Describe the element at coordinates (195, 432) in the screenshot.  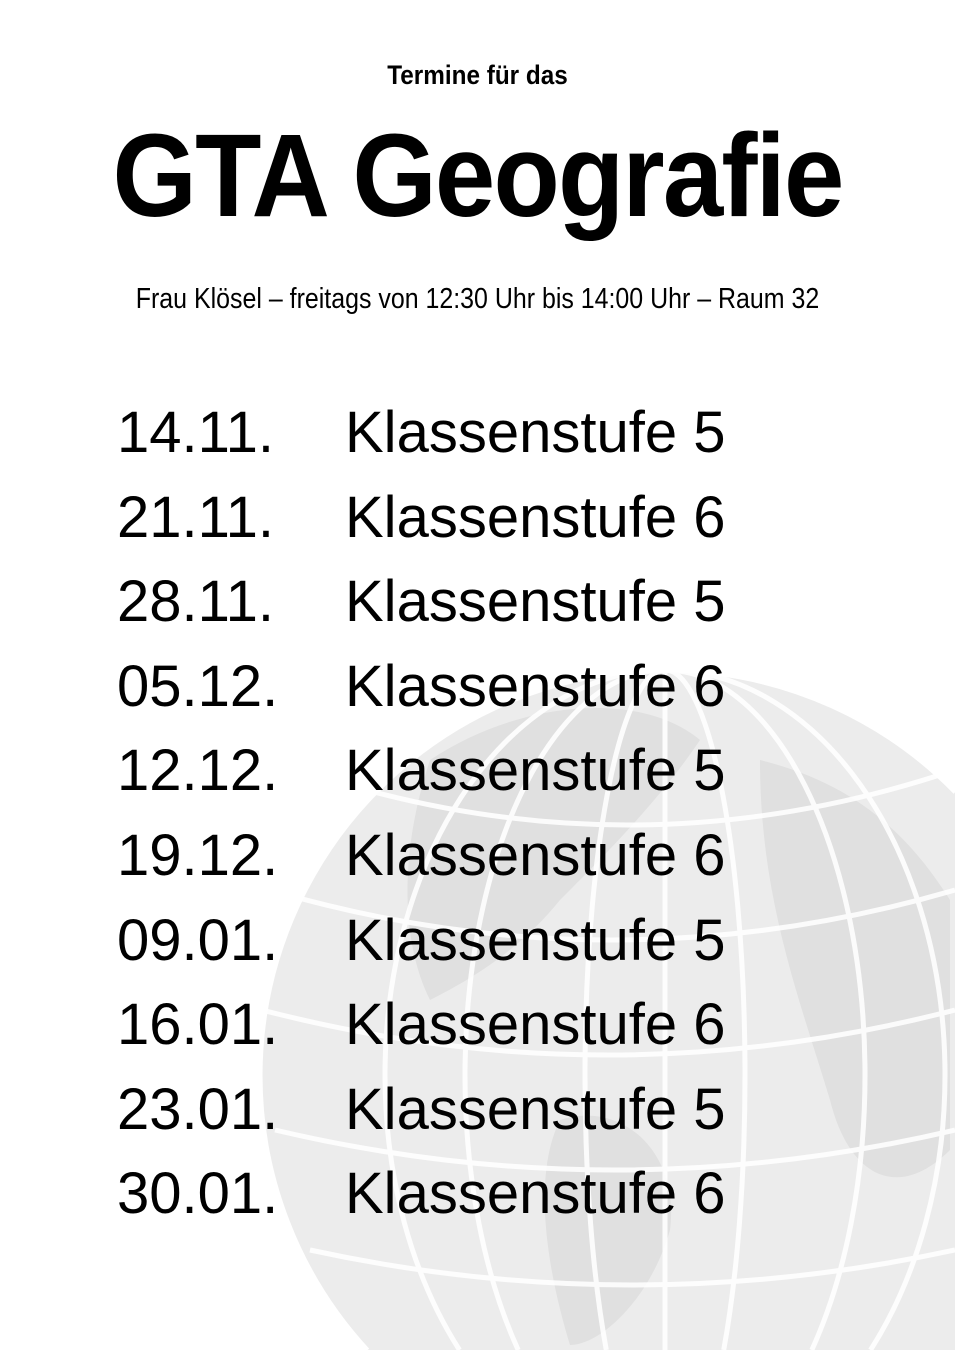
I see `schedule-date: 14.11.` at that location.